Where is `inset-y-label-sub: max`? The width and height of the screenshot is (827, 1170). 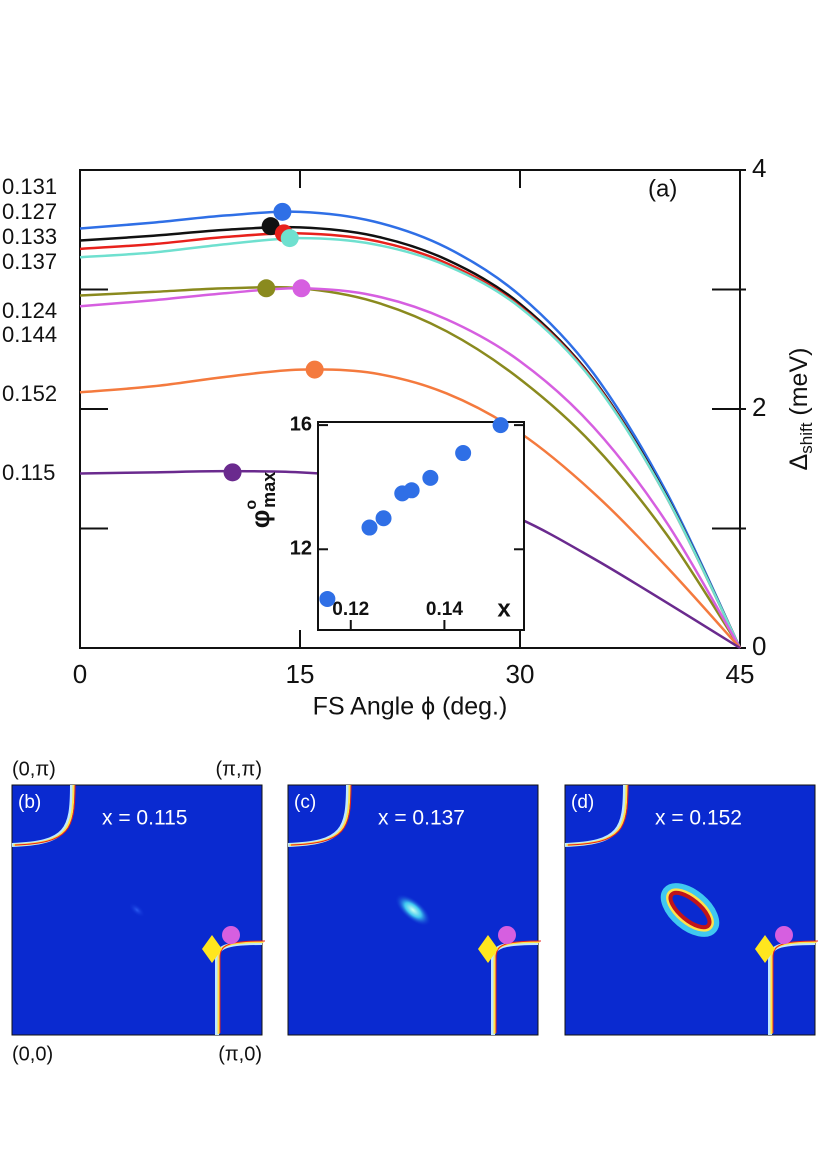
inset-y-label-sub: max is located at coordinates (269, 490).